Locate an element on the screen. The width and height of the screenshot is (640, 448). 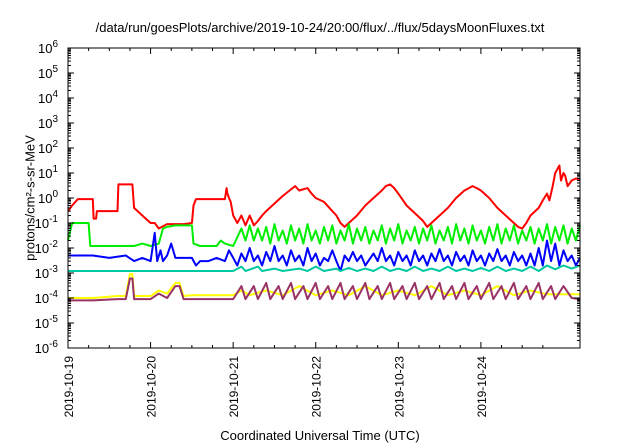
x-axis-label: Coordinated Universal Time (UTC) is located at coordinates (320, 435).